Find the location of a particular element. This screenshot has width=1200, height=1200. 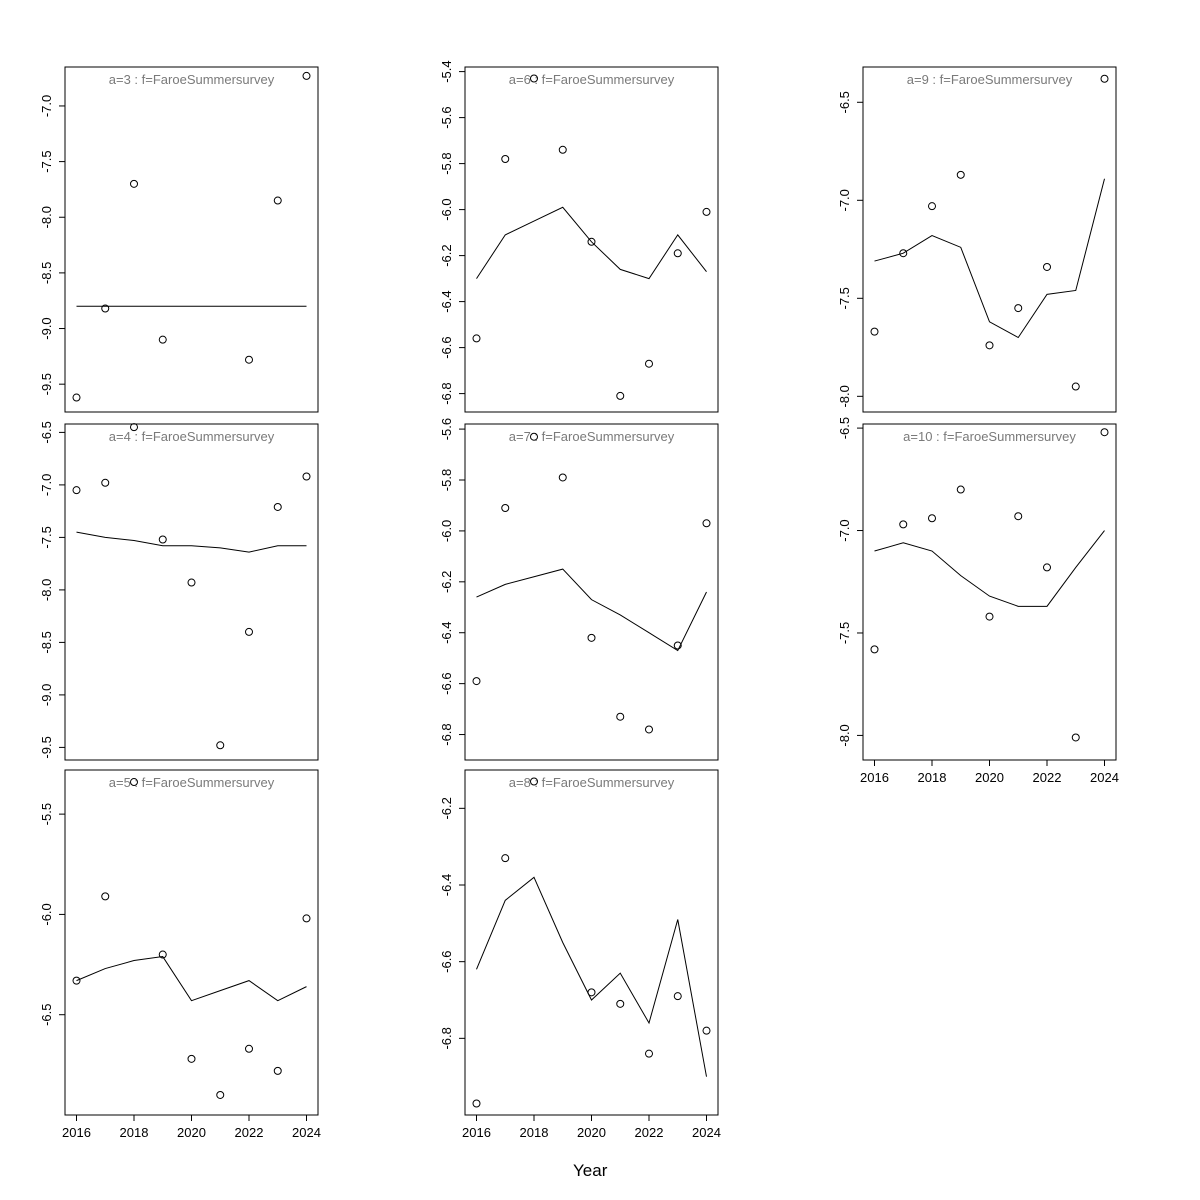

y-tick-label: -5.4 is located at coordinates (446, 71).